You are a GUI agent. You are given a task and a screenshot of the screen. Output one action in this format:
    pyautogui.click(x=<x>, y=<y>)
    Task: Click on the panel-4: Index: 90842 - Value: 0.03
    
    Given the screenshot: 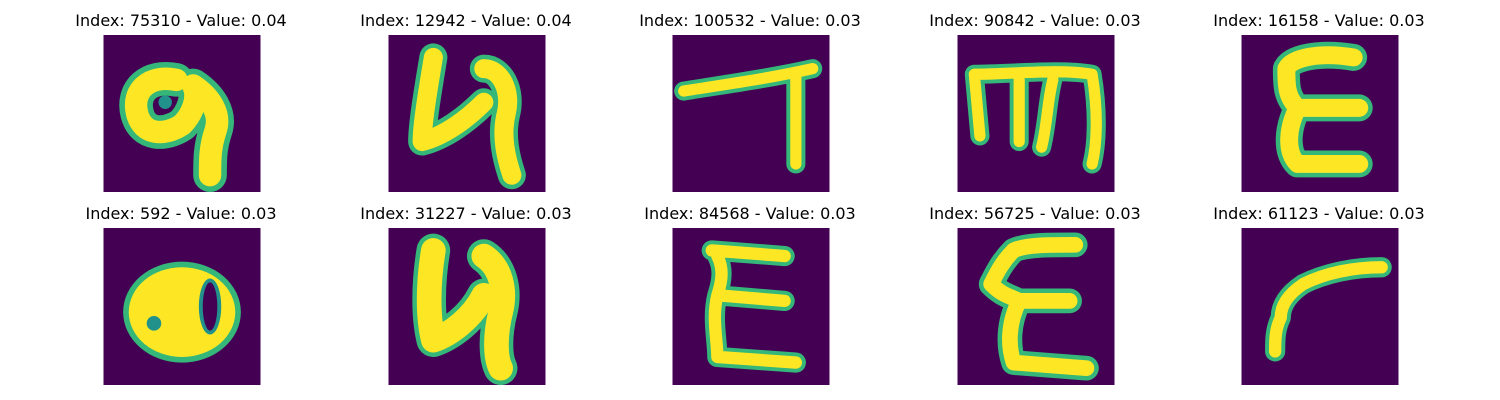 What is the action you would take?
    pyautogui.click(x=1035, y=105)
    